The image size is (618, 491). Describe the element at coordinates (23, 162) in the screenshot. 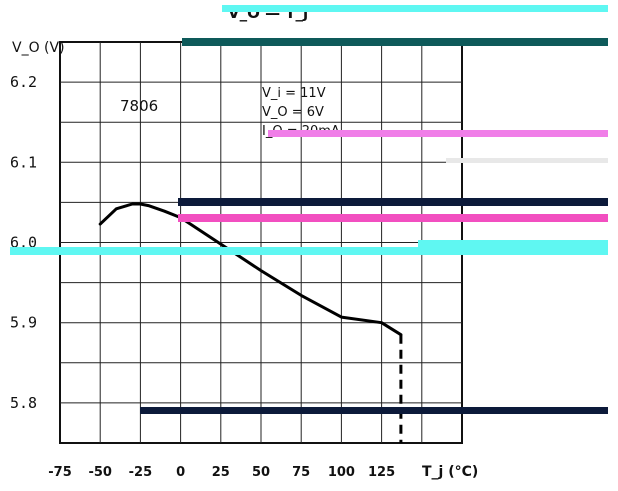

I see `y-tick-label: 6.1` at that location.